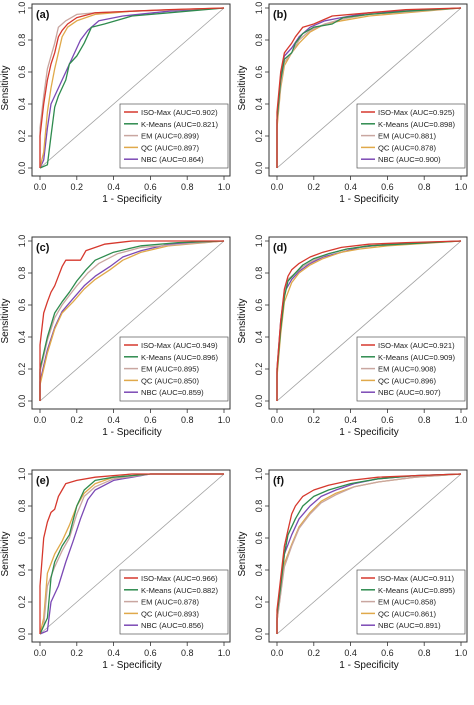 The width and height of the screenshot is (474, 705). I want to click on legend-entry: QC (AUC=0.897), so click(170, 147).